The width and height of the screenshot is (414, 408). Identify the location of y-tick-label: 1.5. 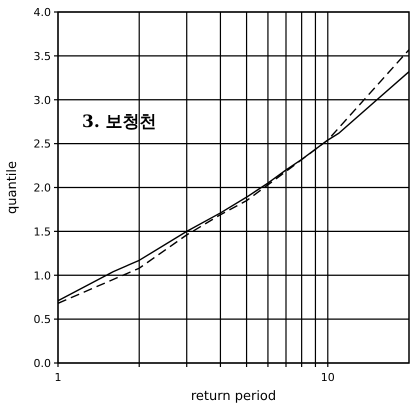
(42, 231).